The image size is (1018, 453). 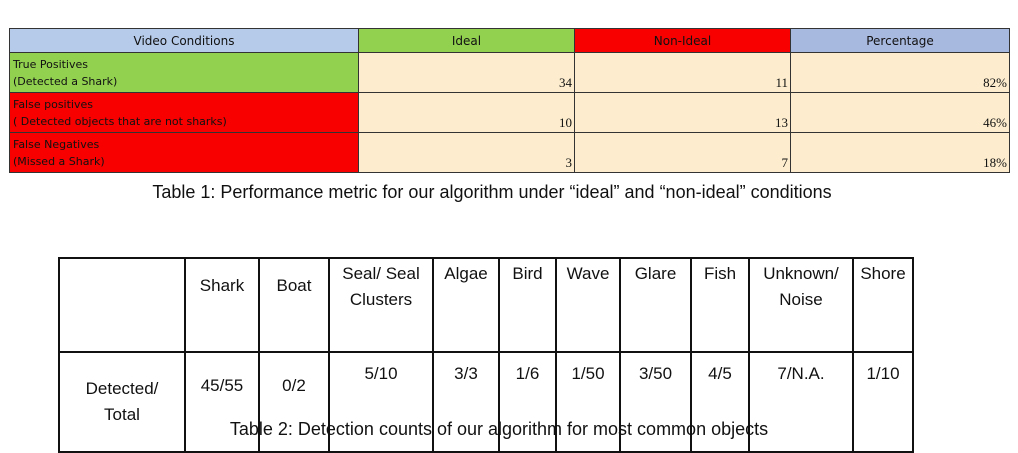 What do you see at coordinates (120, 121) in the screenshot?
I see `row-label-subtitle: ( Detected objects that are not sharks)` at bounding box center [120, 121].